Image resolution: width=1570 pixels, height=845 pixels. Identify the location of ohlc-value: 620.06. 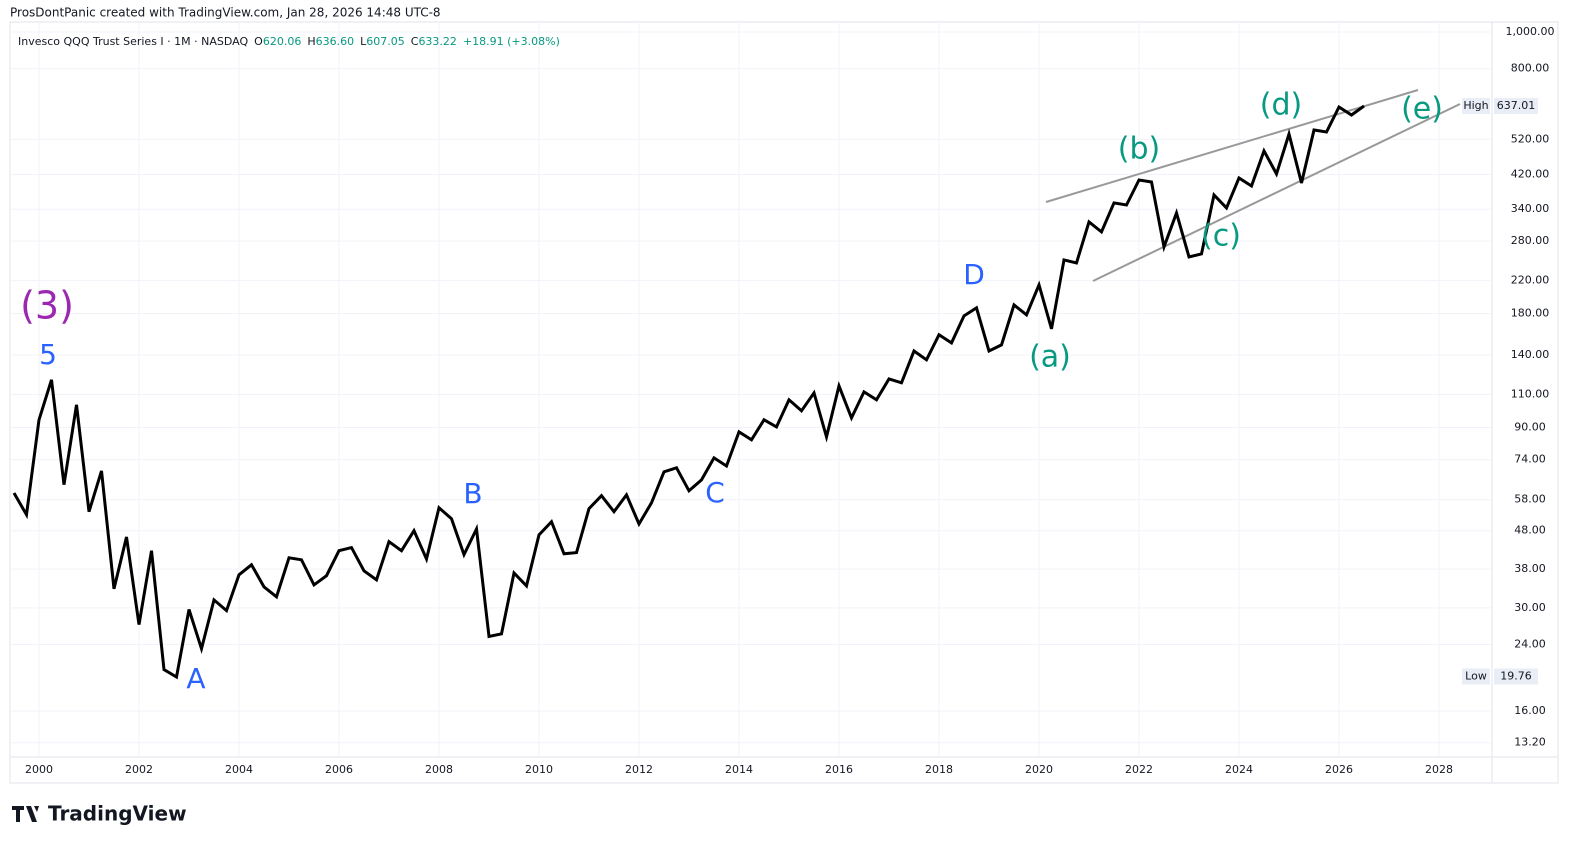
(282, 41).